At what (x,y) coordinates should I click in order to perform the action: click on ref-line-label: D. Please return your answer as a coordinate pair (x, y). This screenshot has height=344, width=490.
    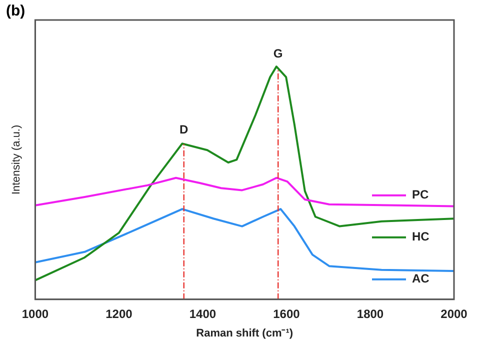
    Looking at the image, I should click on (184, 129).